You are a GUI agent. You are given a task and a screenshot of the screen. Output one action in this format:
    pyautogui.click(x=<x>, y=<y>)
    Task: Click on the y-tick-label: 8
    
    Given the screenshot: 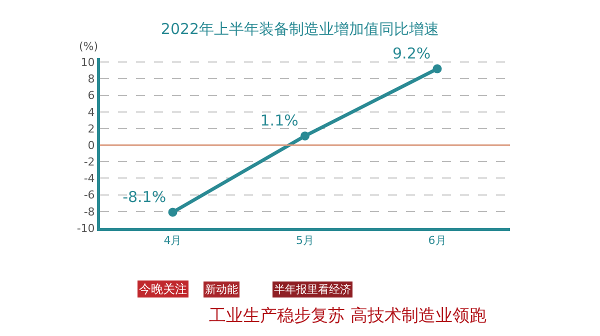 What is the action you would take?
    pyautogui.click(x=91, y=79)
    